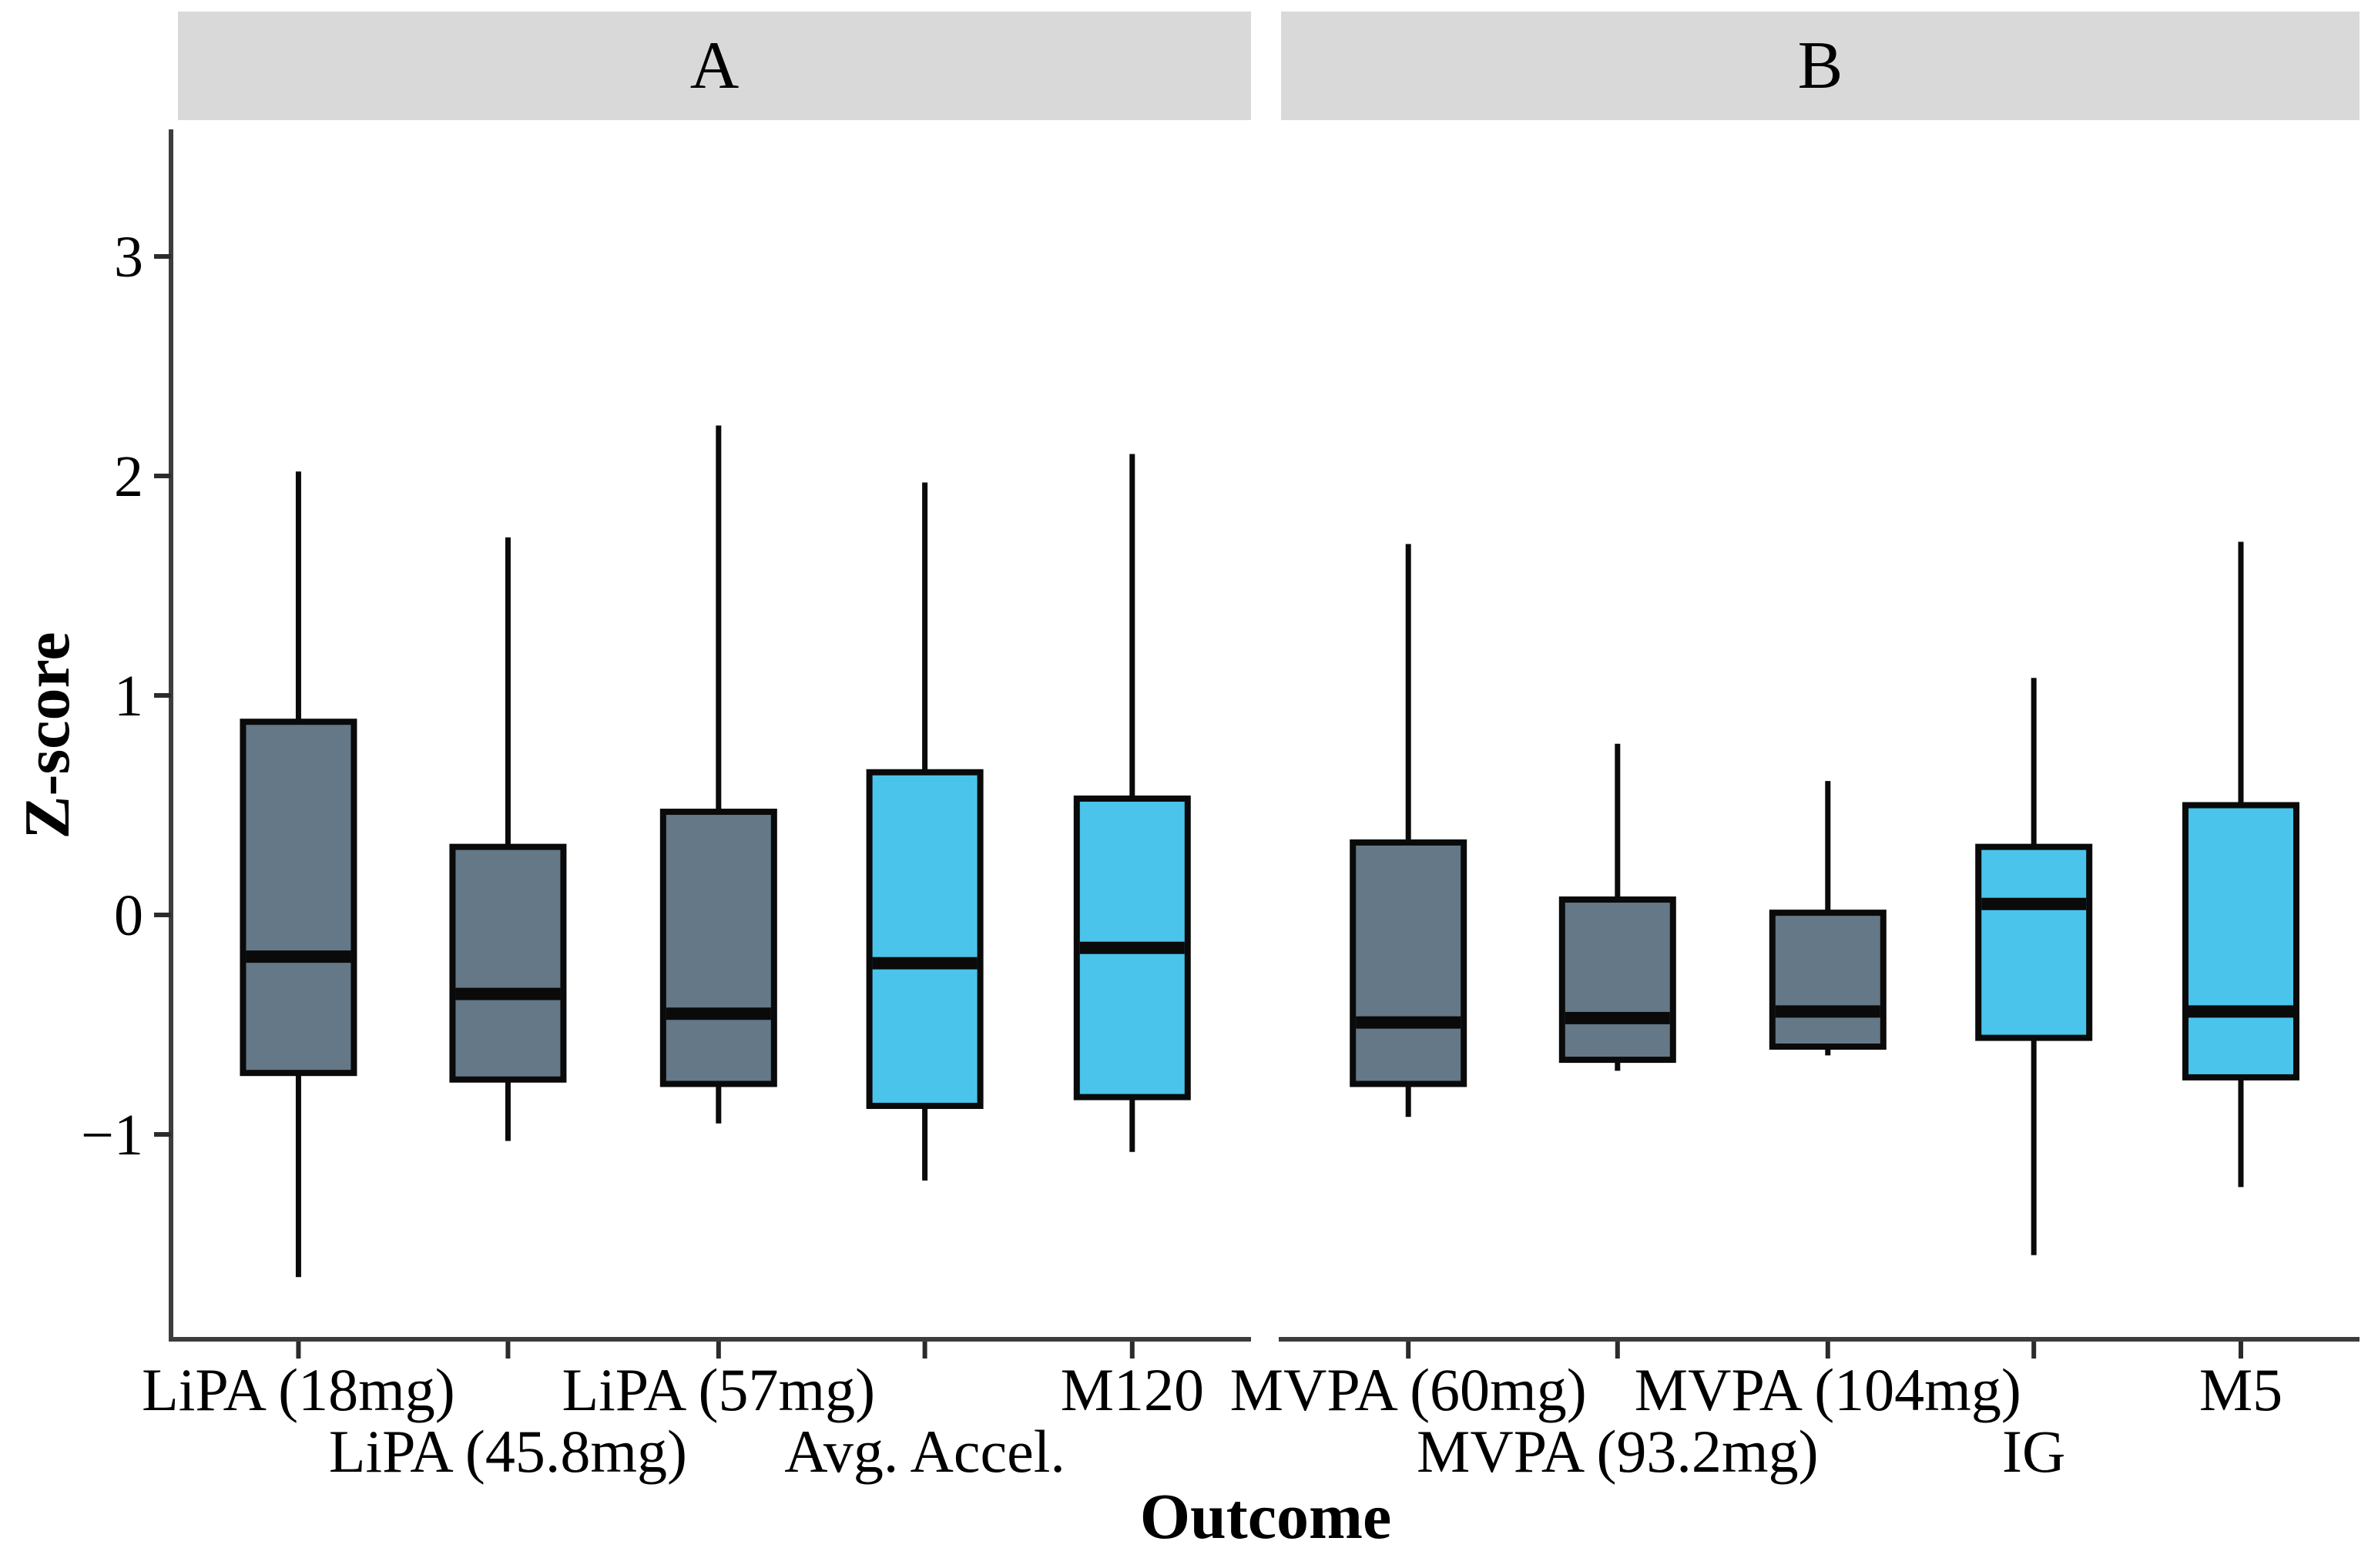 Image resolution: width=2378 pixels, height=1568 pixels. Describe the element at coordinates (2034, 942) in the screenshot. I see `box-ig` at that location.